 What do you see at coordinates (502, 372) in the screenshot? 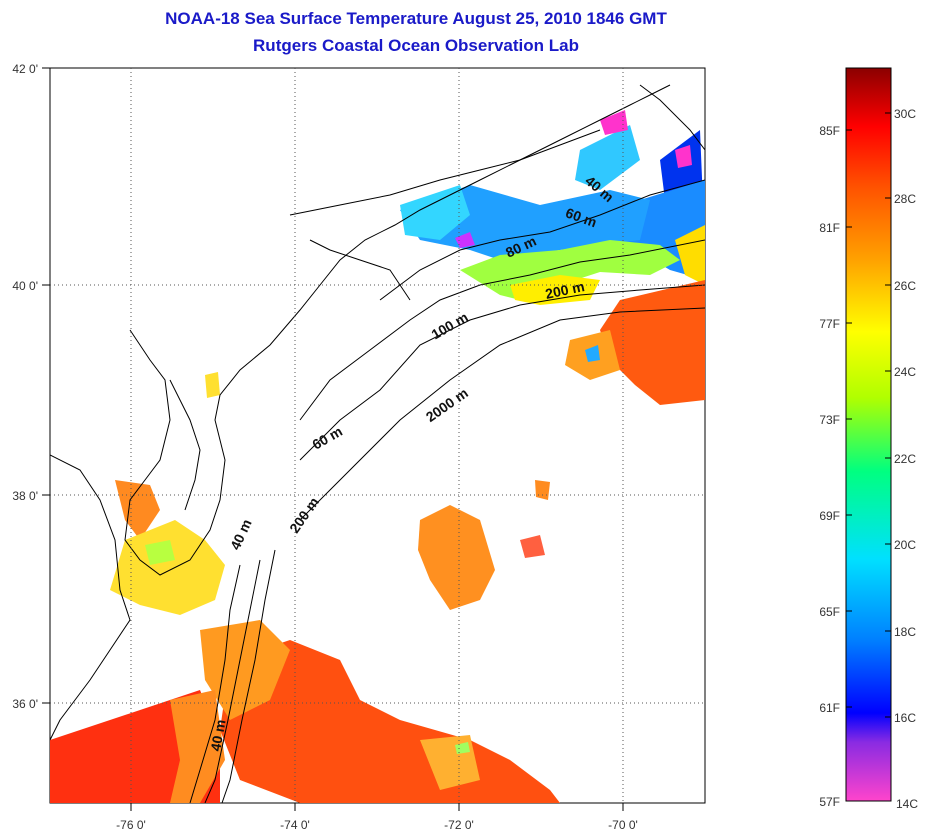
I see `isobath-200m-north` at bounding box center [502, 372].